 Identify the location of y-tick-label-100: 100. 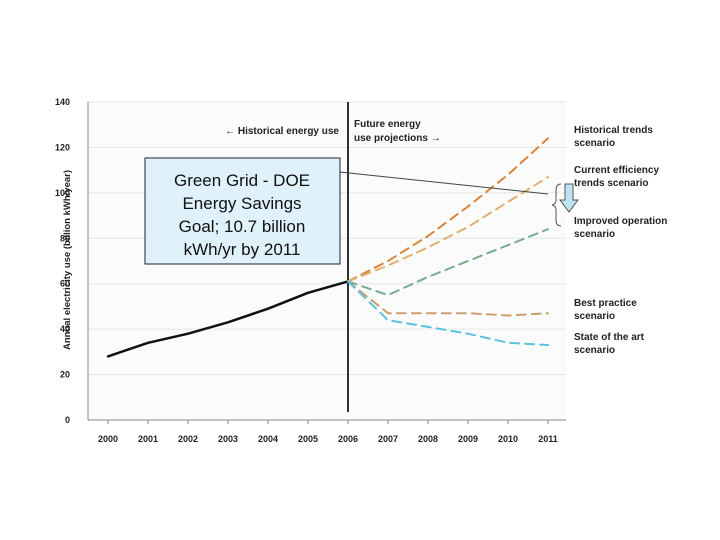
(62, 193).